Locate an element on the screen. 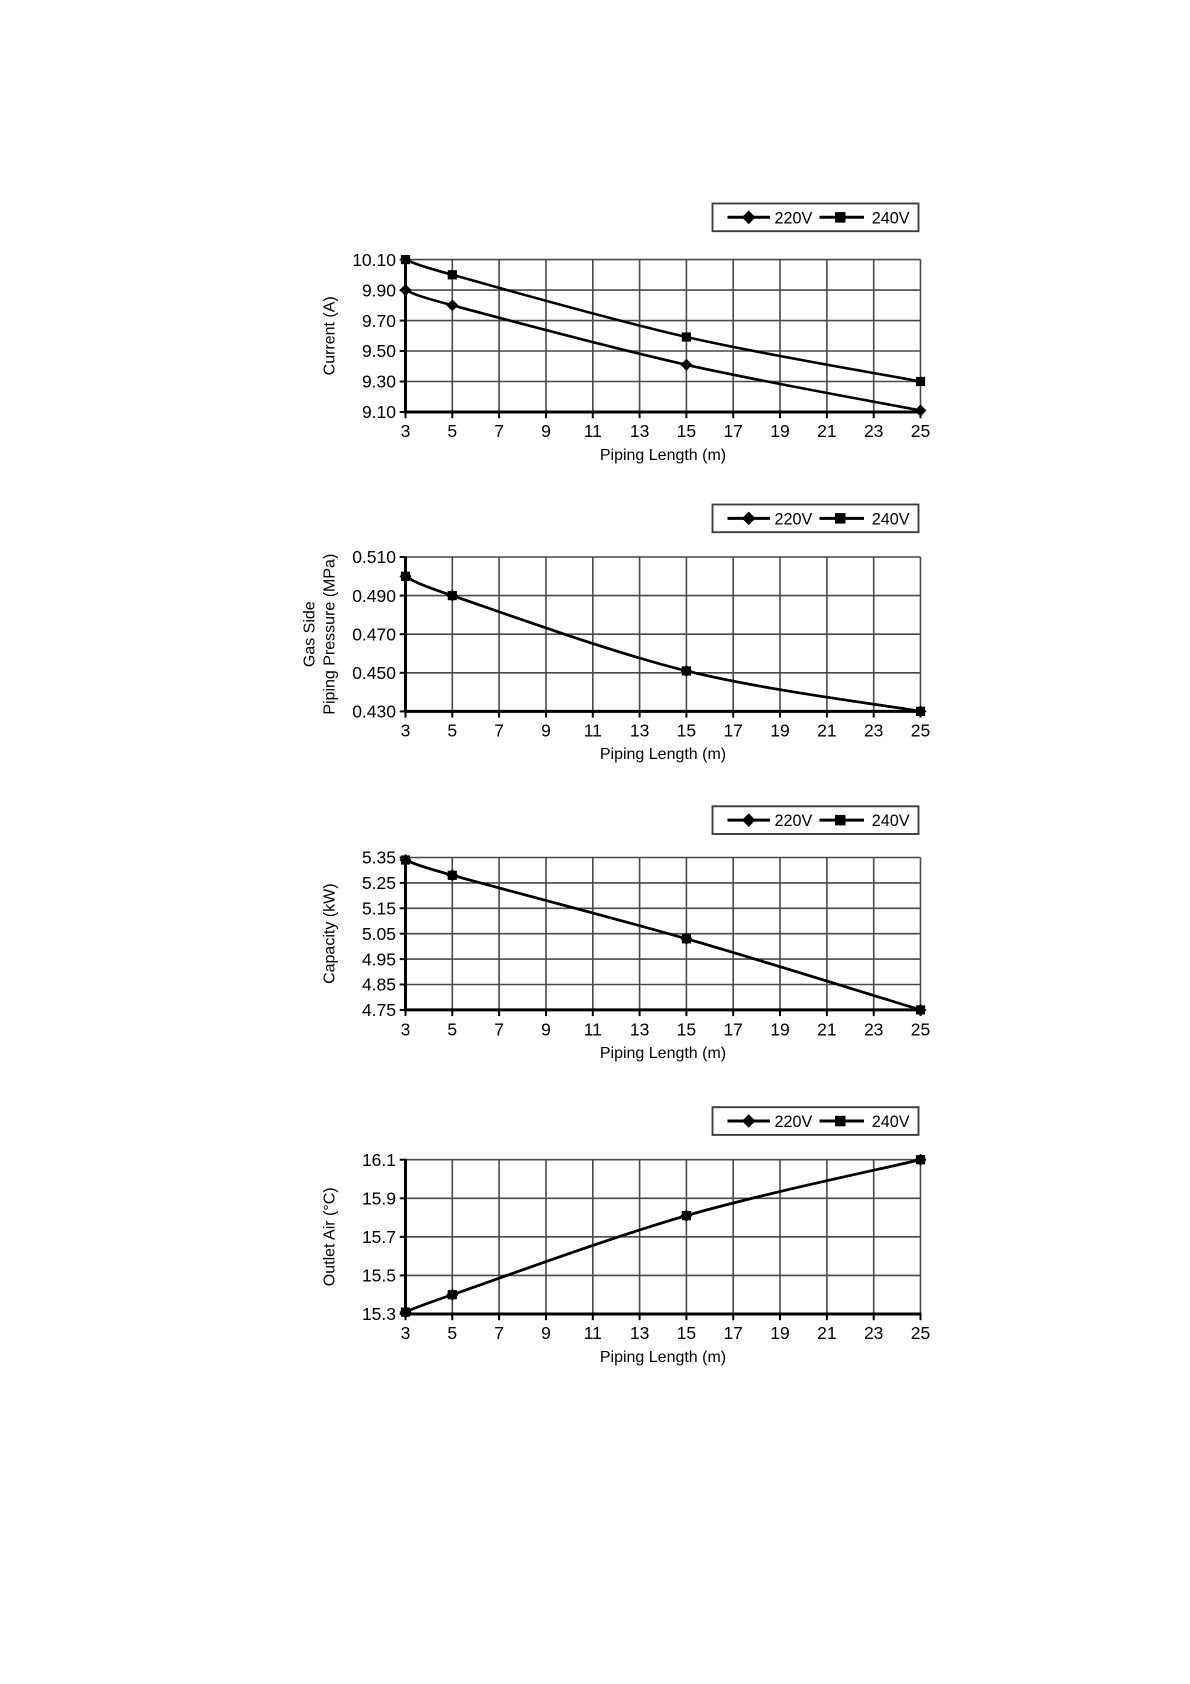 This screenshot has width=1190, height=1684. svg-text: 0.470 is located at coordinates (374, 634).